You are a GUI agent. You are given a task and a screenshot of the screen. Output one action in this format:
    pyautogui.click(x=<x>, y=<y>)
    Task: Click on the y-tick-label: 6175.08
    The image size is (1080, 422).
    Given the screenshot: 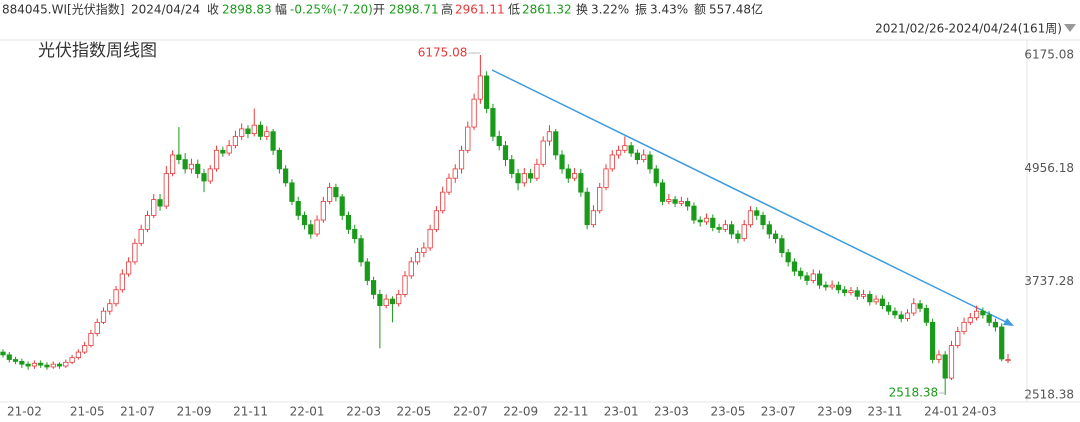 What is the action you would take?
    pyautogui.click(x=1049, y=55)
    